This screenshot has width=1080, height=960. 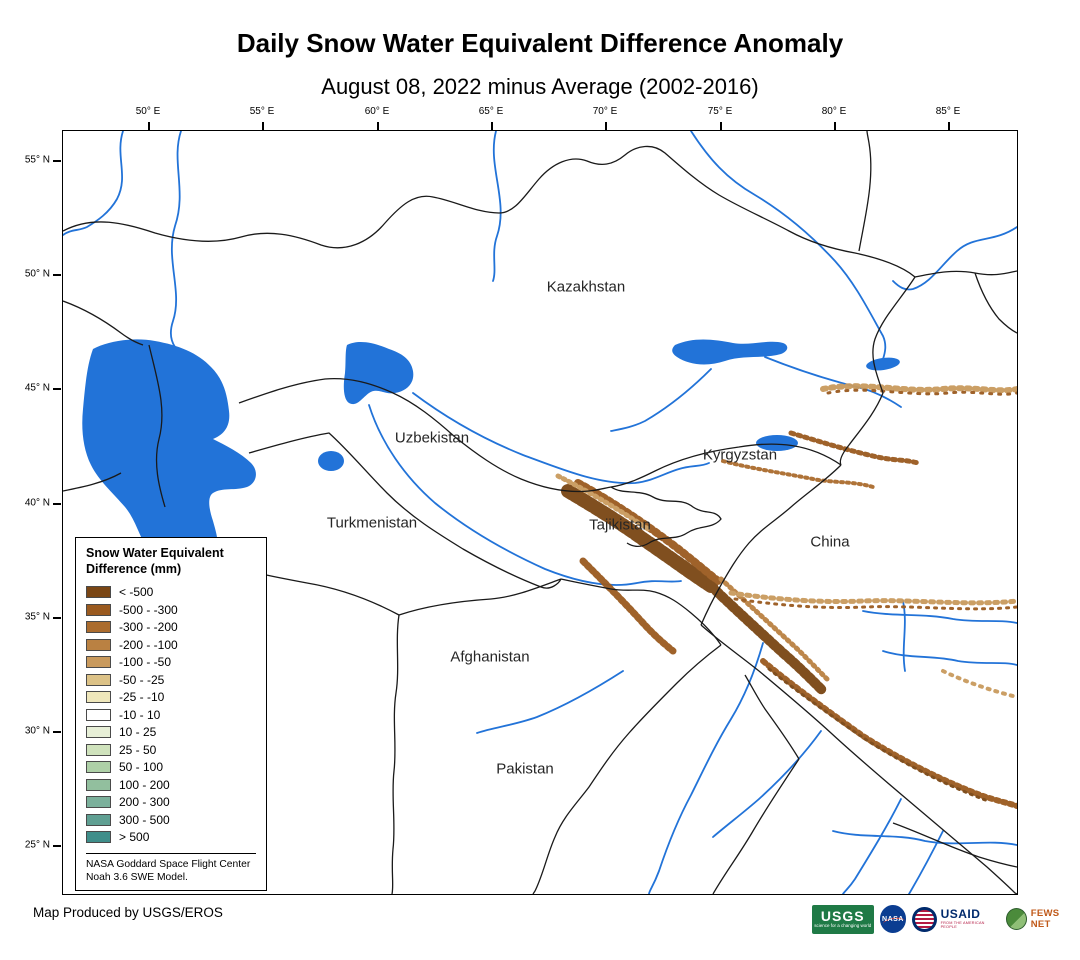 What do you see at coordinates (918, 388) in the screenshot?
I see `anomaly-tianshan-east` at bounding box center [918, 388].